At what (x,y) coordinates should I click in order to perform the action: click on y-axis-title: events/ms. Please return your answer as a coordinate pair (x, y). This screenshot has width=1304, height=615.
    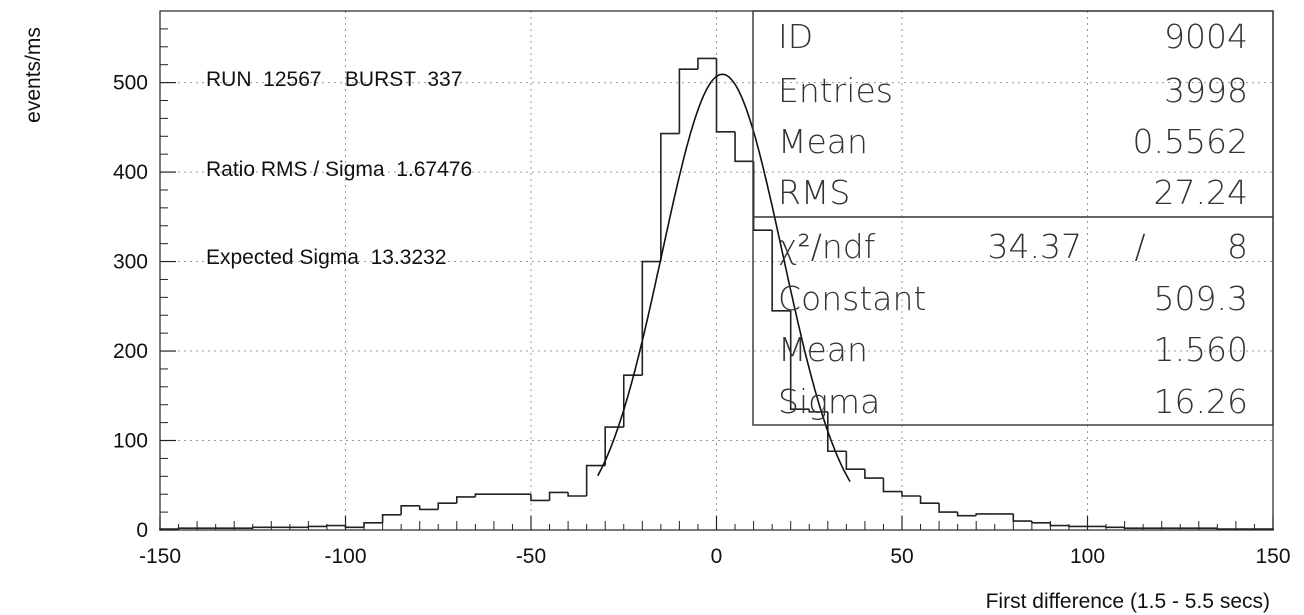
    Looking at the image, I should click on (33, 75).